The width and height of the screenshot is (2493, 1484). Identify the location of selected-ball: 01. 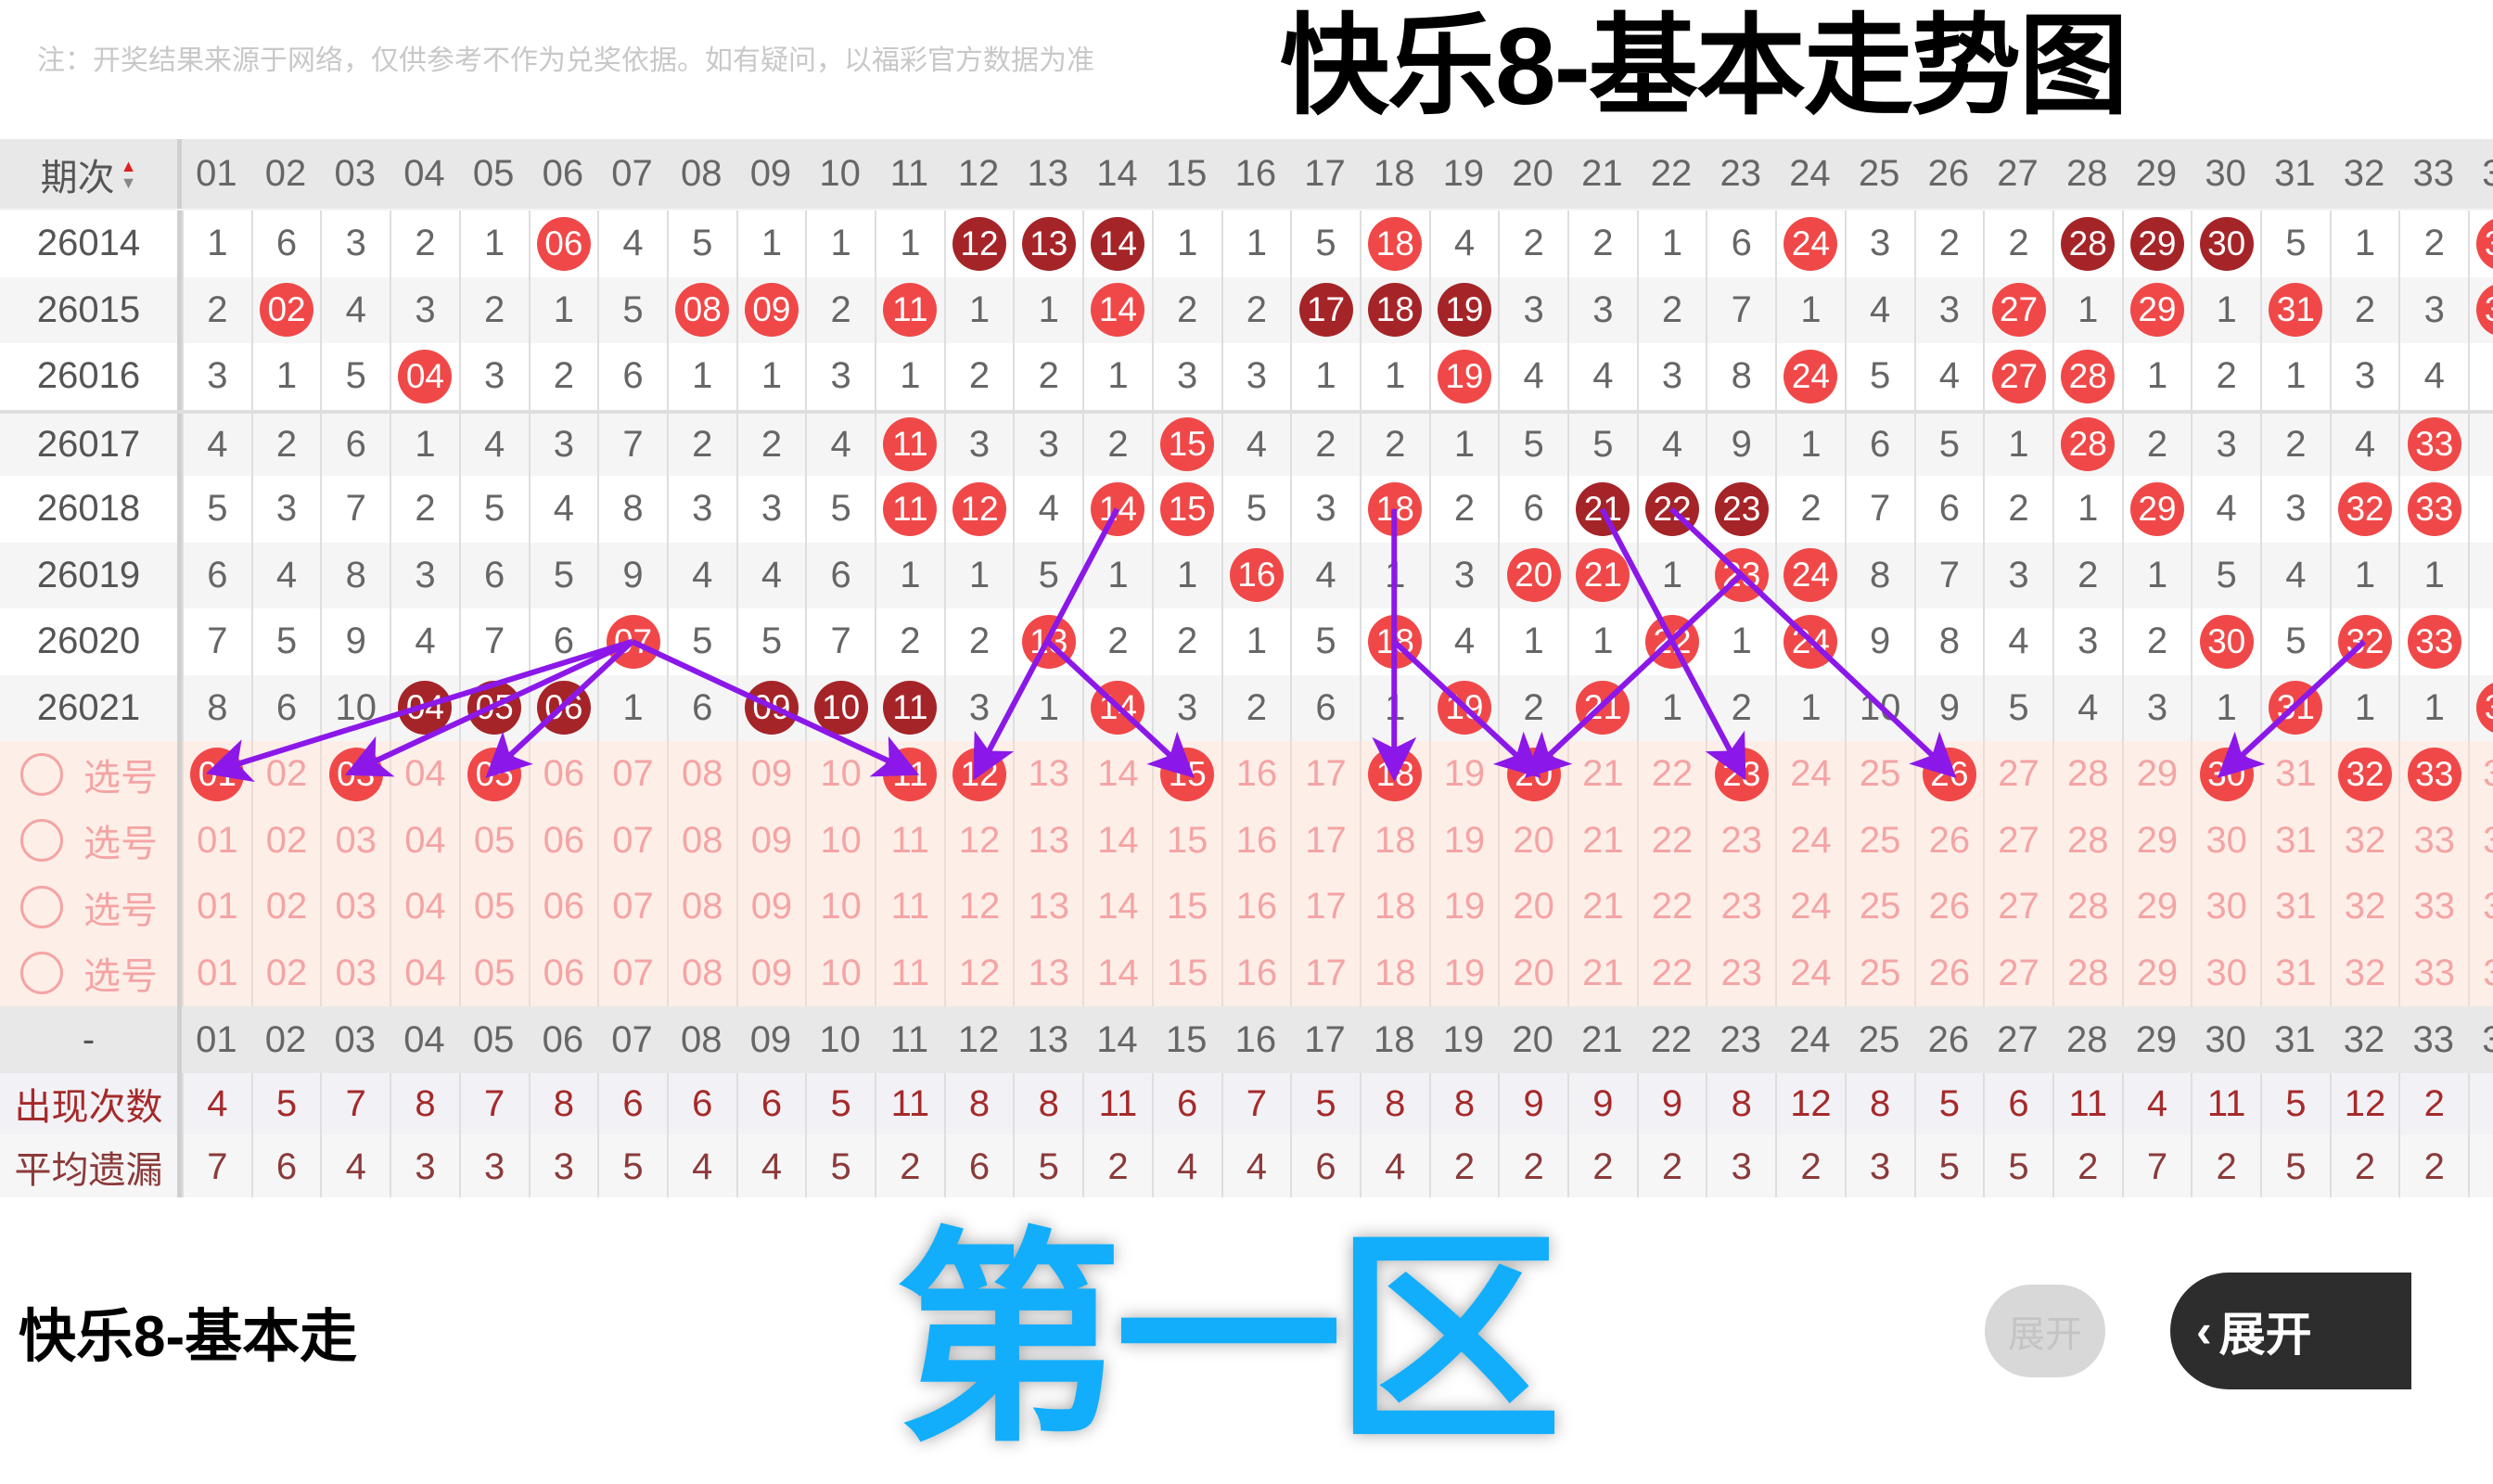
(217, 774).